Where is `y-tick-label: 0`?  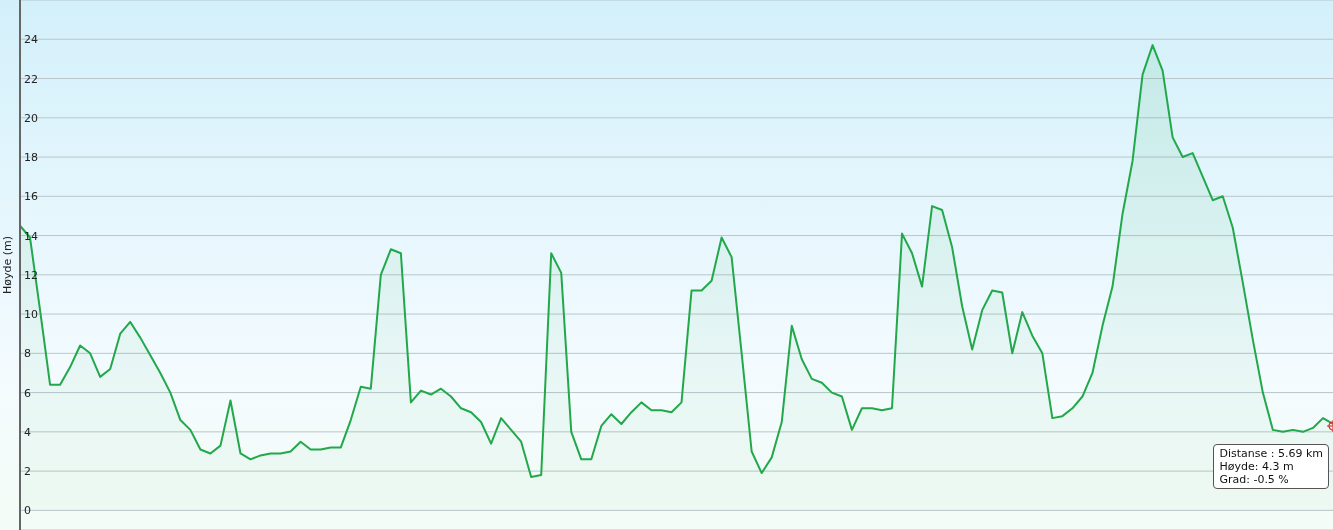 y-tick-label: 0 is located at coordinates (27, 511).